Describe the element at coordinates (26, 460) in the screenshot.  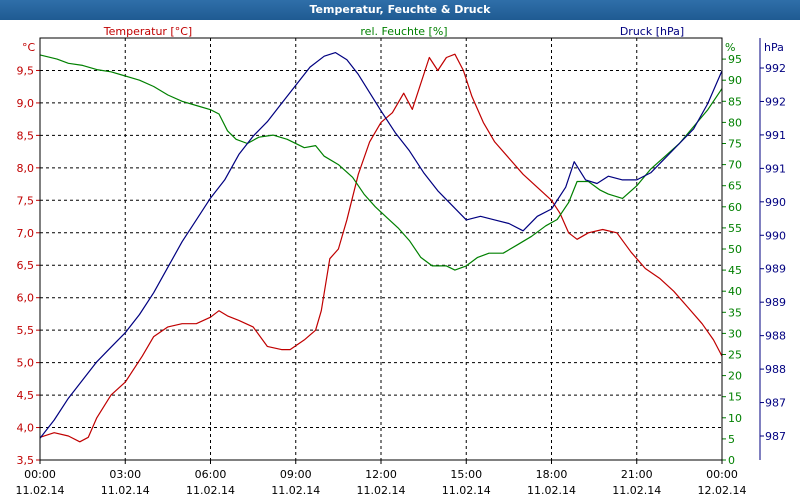
I see `temp-tick-label: 3,5` at that location.